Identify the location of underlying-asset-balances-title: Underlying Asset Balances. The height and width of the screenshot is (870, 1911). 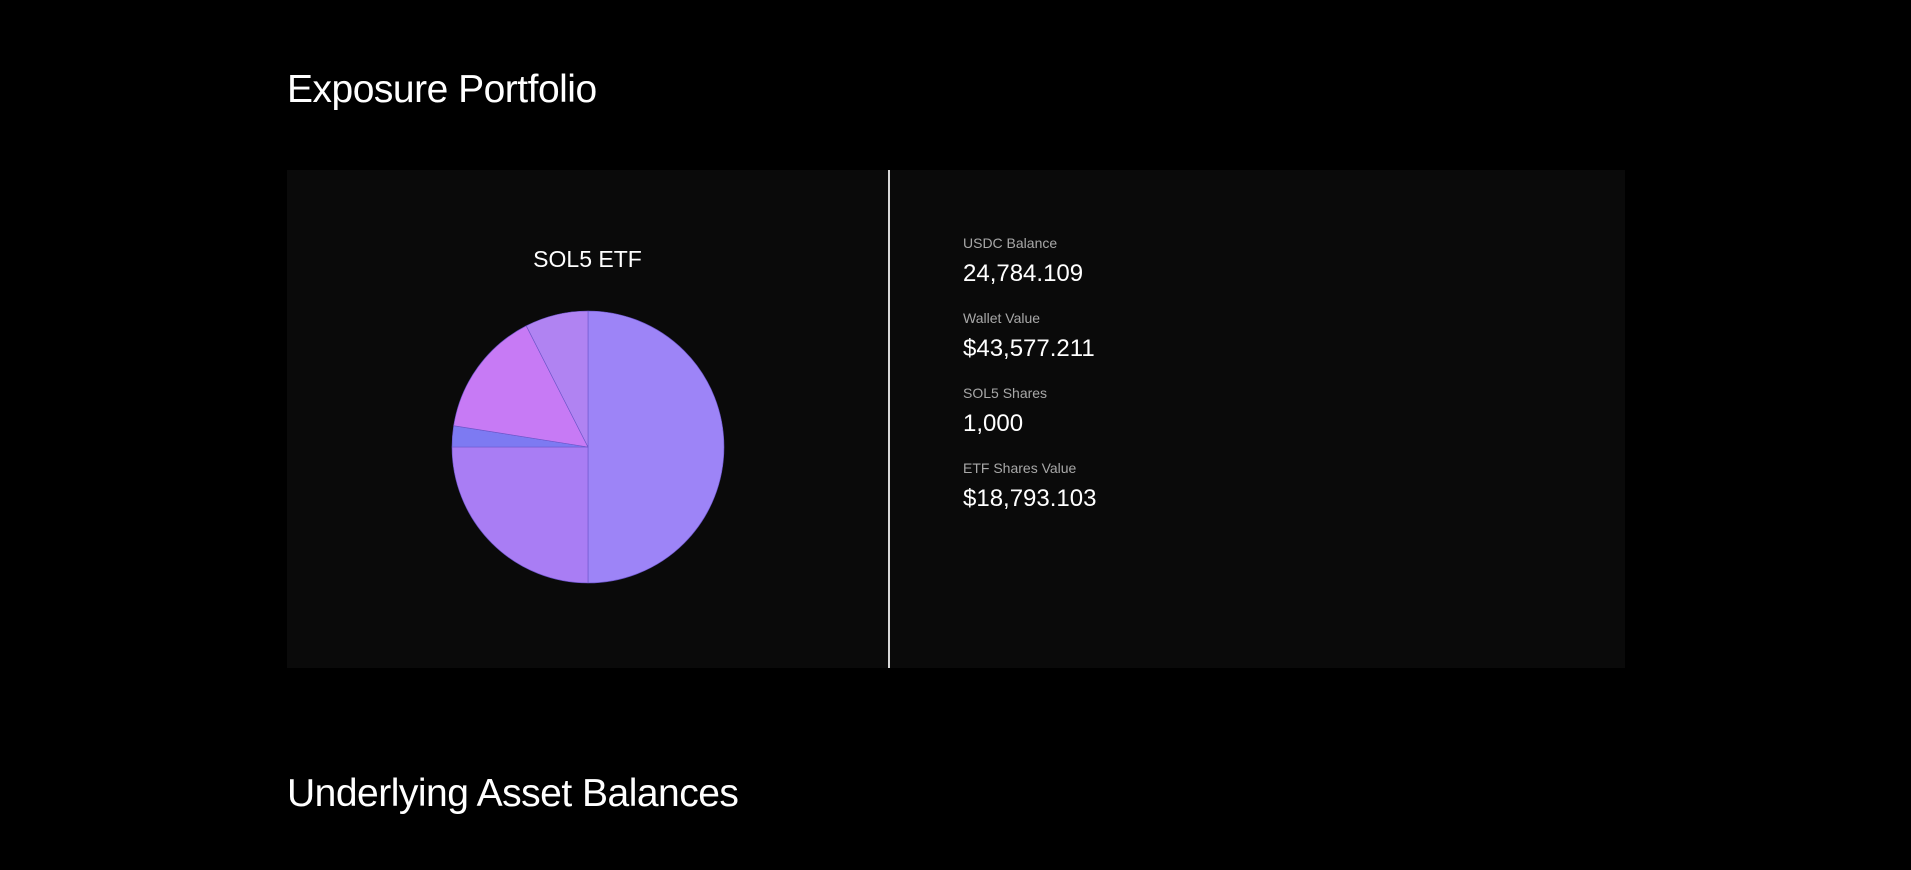
(513, 793).